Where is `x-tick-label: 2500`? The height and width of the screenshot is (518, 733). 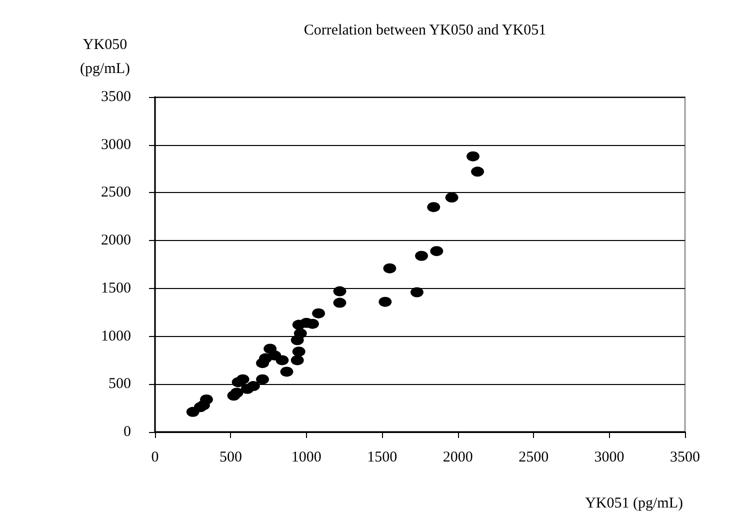 x-tick-label: 2500 is located at coordinates (533, 458).